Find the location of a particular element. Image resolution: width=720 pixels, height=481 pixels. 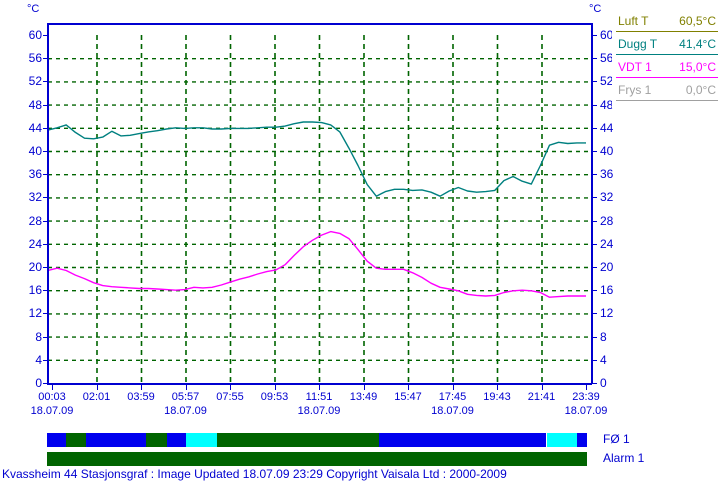

y-tick-label-right: 24 is located at coordinates (607, 243).